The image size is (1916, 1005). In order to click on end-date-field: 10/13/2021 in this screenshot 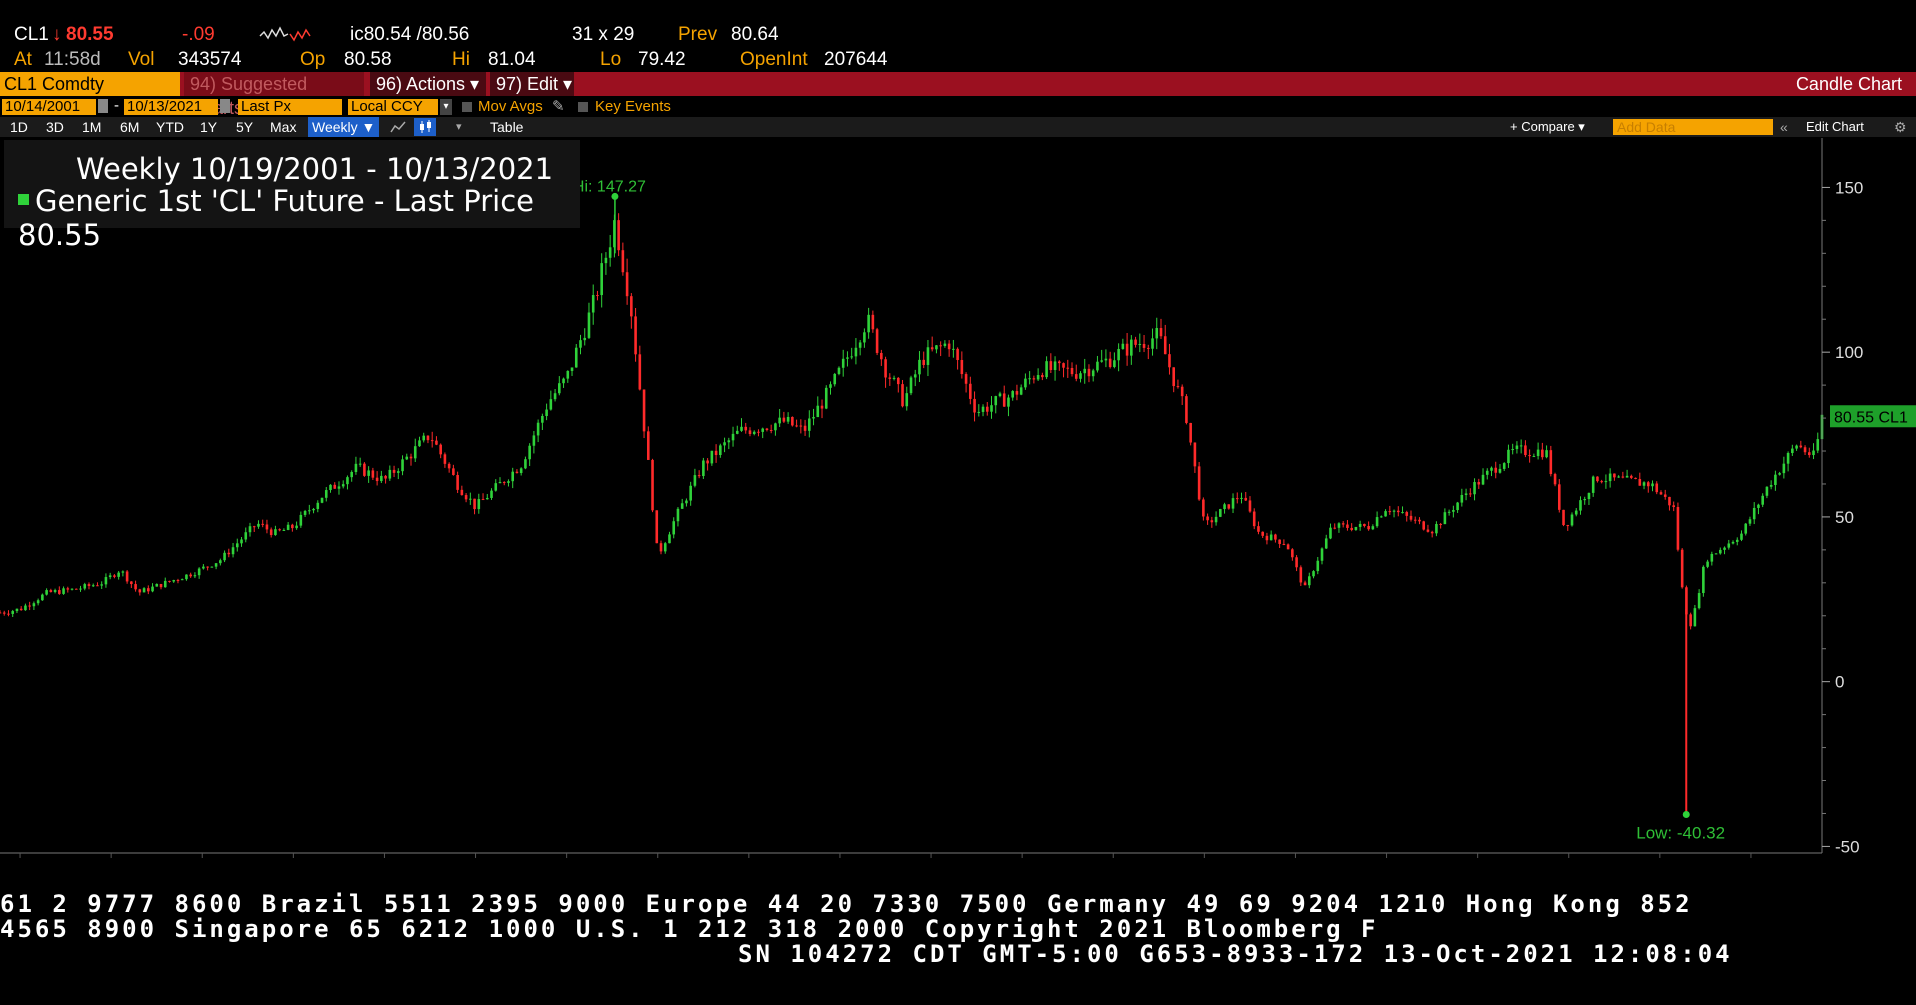, I will do `click(171, 107)`.